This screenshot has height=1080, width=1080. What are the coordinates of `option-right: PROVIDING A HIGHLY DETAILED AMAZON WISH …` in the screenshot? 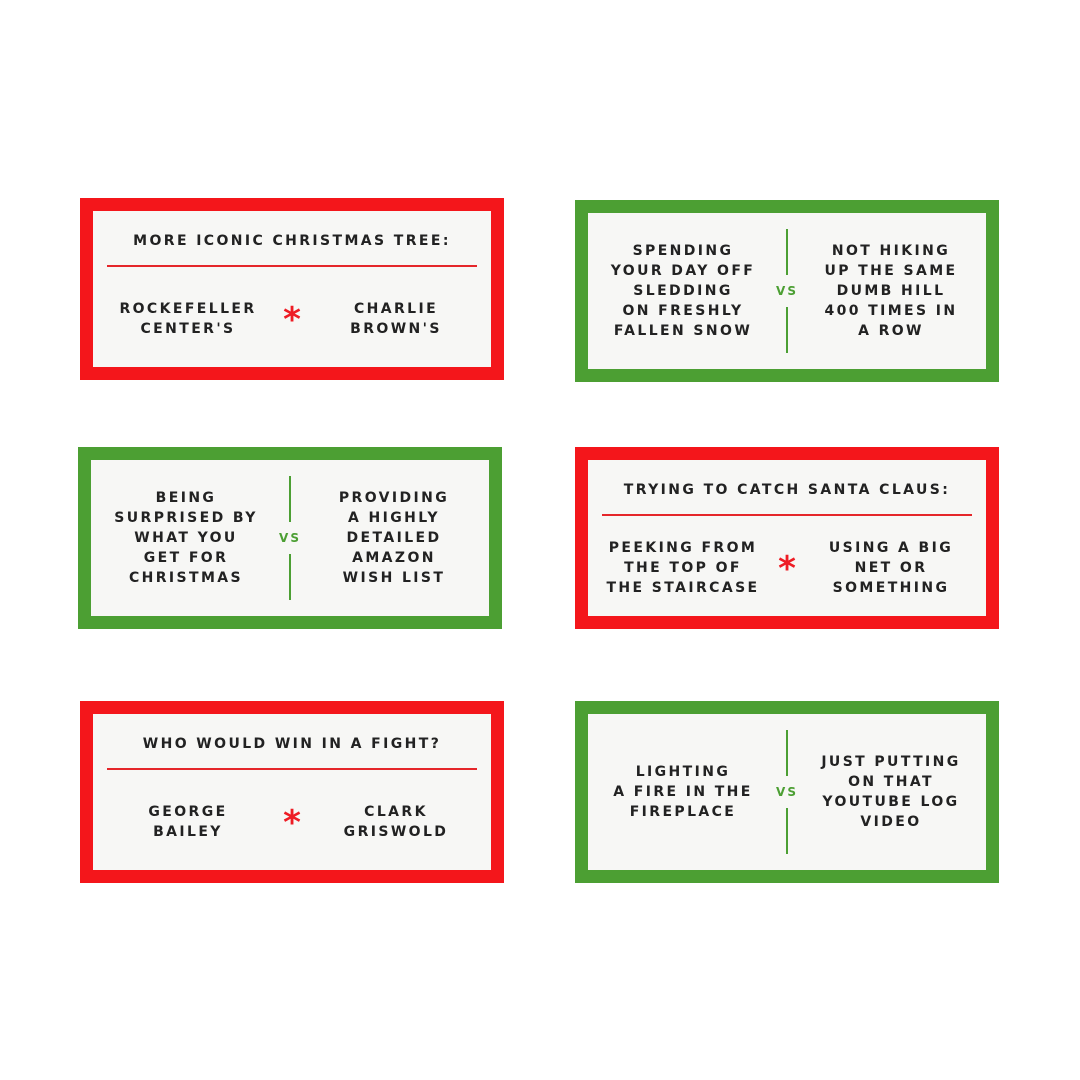 It's located at (394, 538).